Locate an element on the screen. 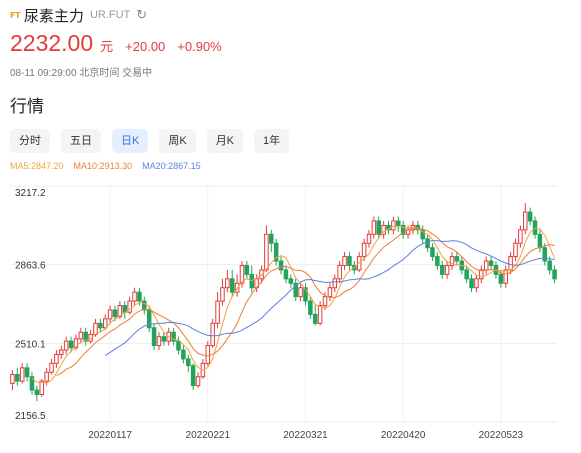 The width and height of the screenshot is (581, 453). x-tick-label: 20220420 is located at coordinates (403, 435).